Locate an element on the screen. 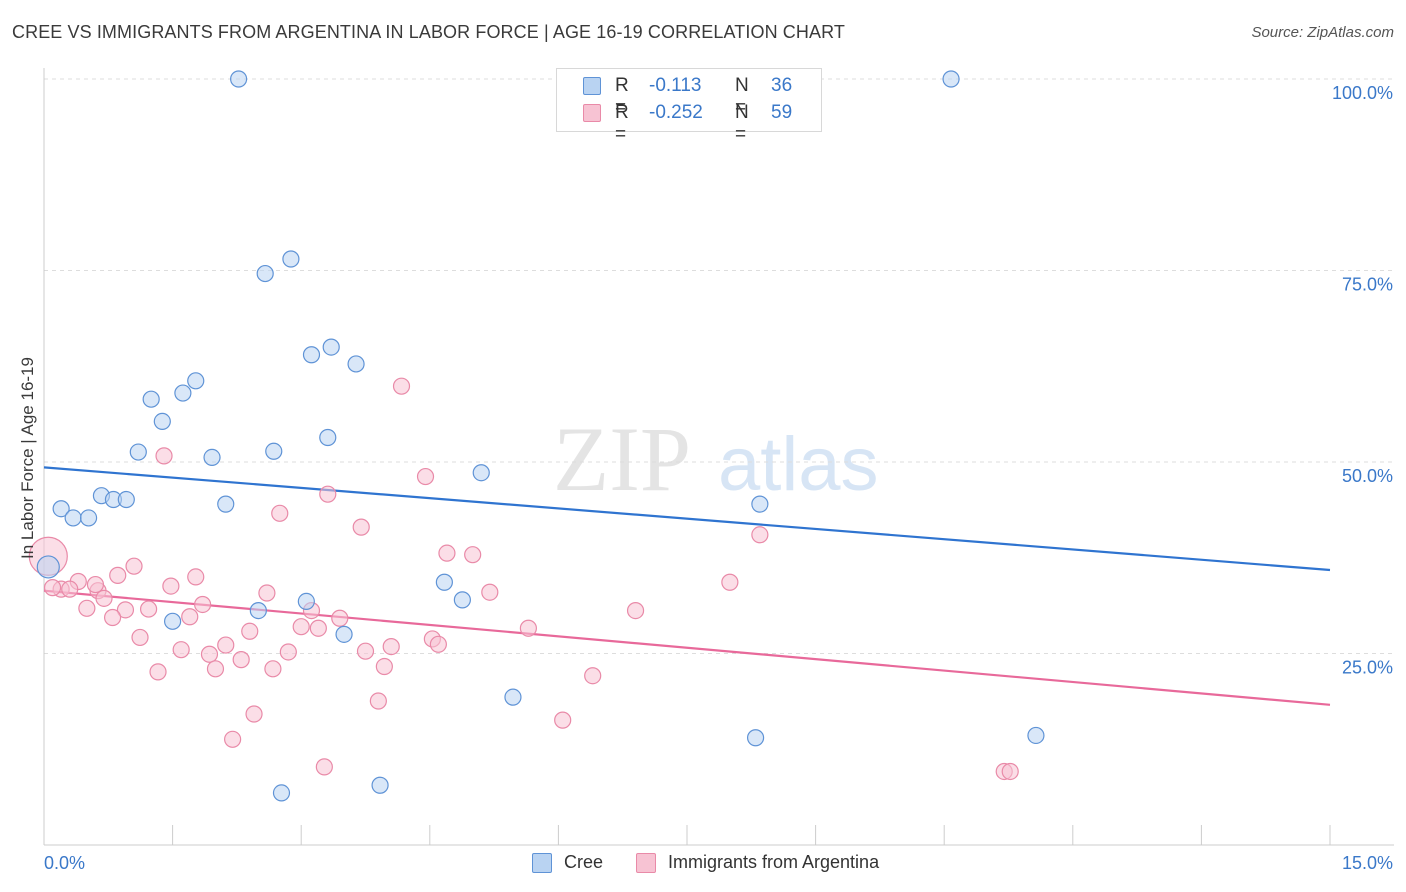 The height and width of the screenshot is (892, 1406). y-tick-label: 75.0% is located at coordinates (1367, 285).